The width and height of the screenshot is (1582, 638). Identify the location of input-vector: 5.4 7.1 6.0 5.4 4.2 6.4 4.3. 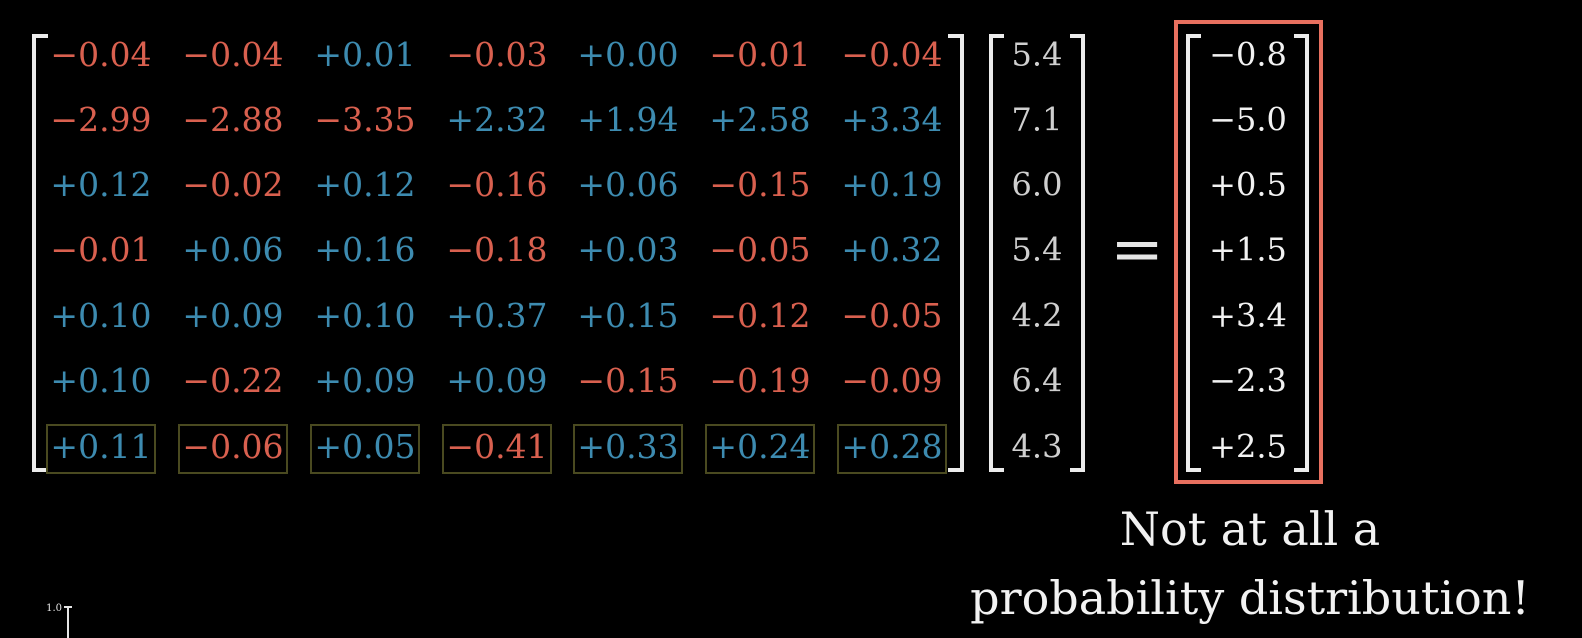
(1037, 251).